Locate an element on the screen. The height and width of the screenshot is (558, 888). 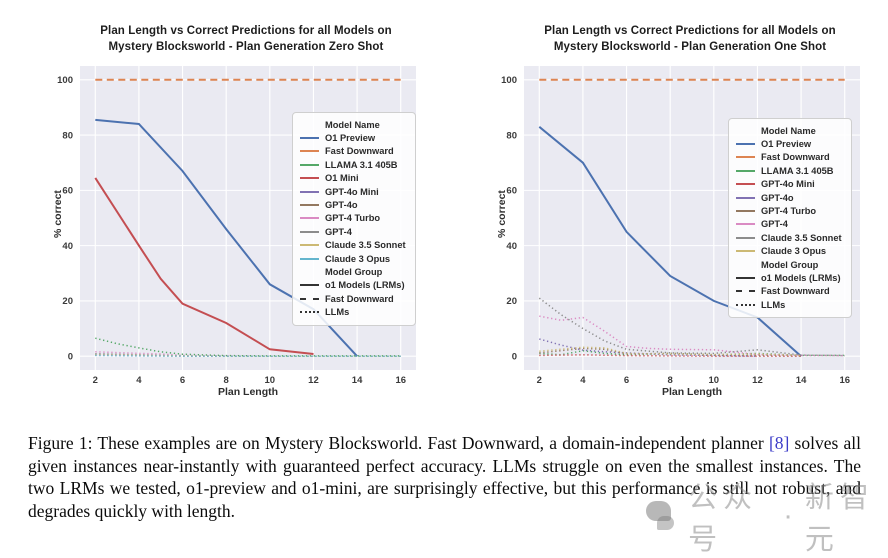
x-tick-label: 4 is located at coordinates (583, 380).